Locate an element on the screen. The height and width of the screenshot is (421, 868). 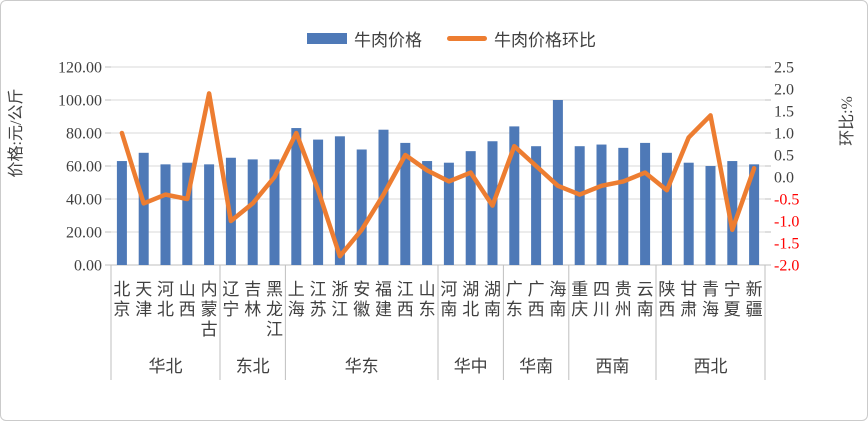
category-label-char: 州 is located at coordinates (623, 309).